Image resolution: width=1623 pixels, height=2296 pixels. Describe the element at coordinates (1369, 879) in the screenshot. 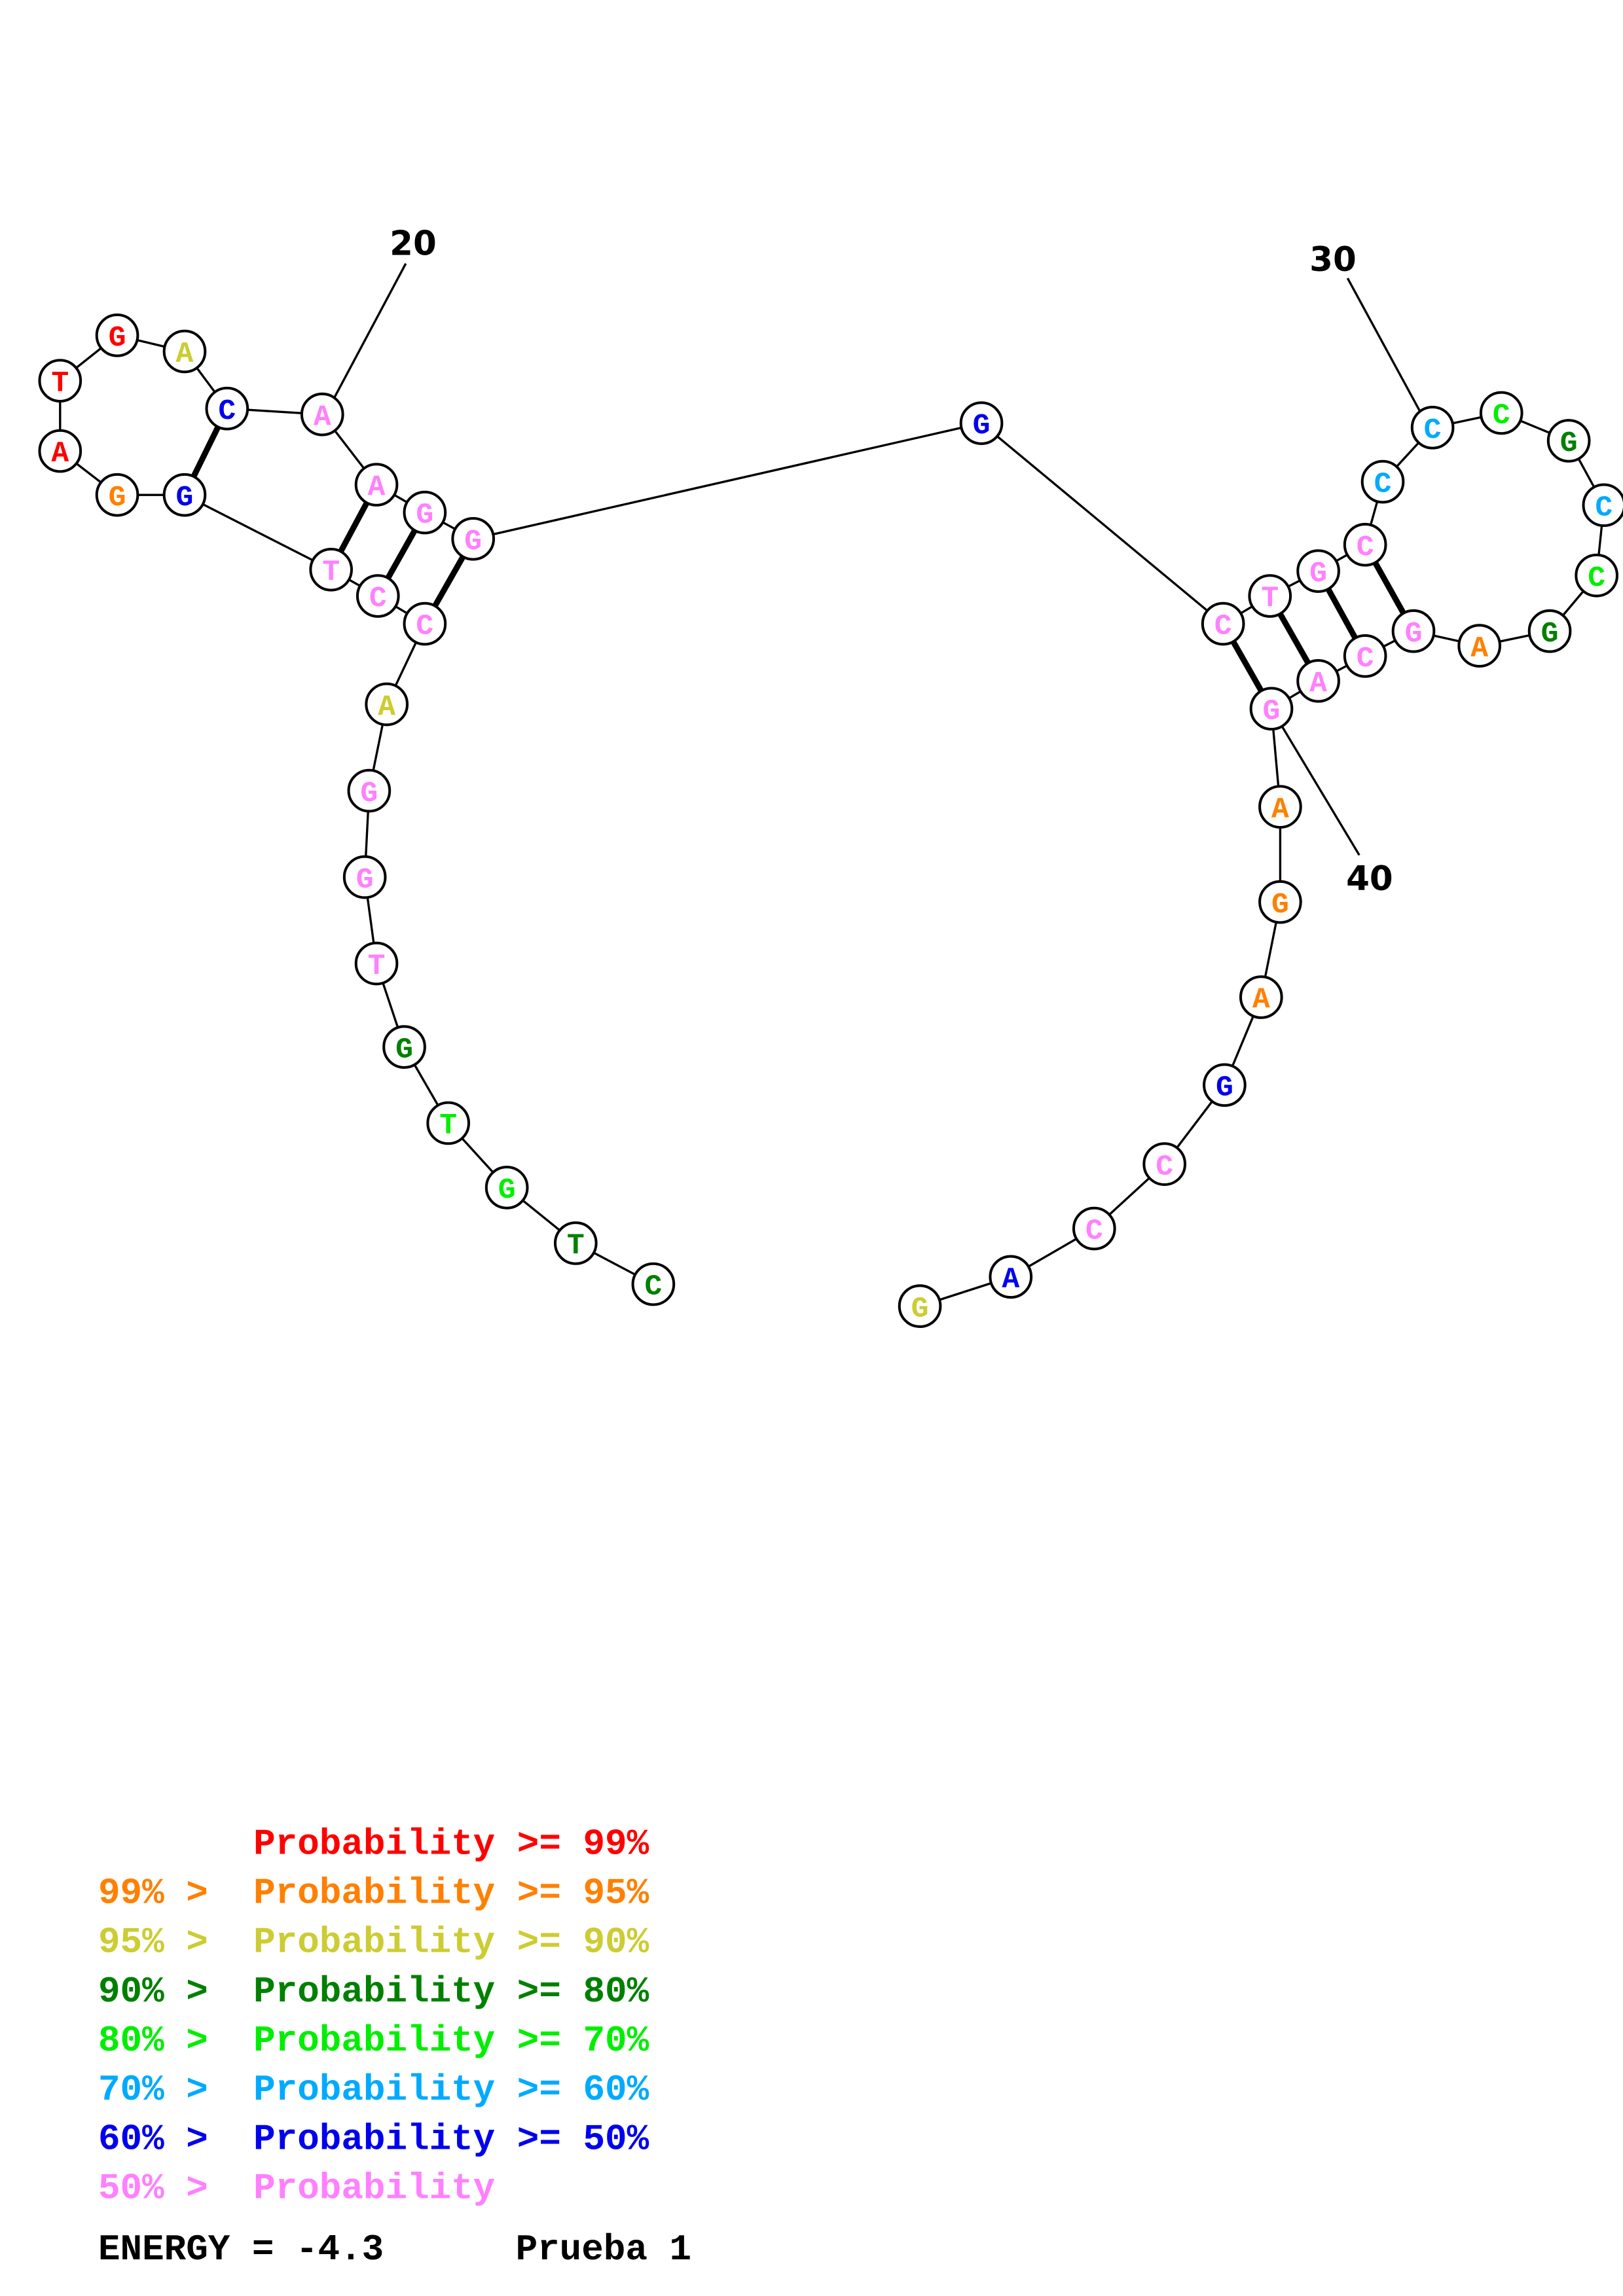

I see `position-label-40: 40` at that location.